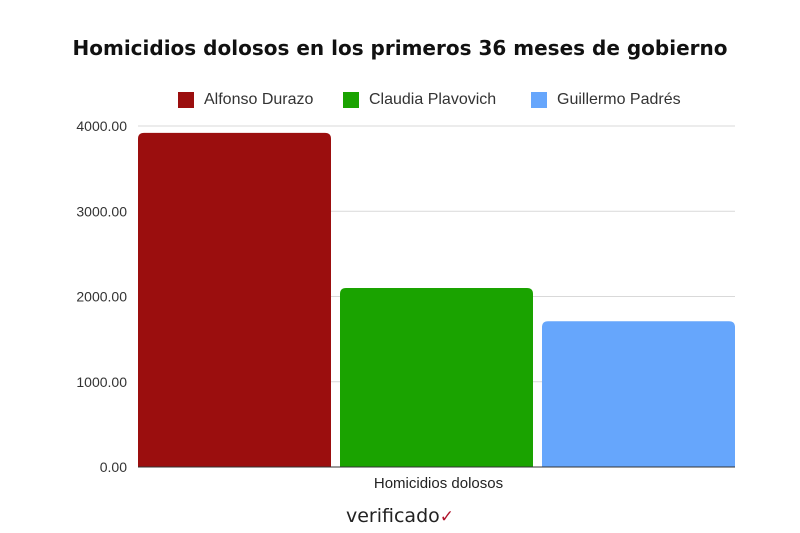 The image size is (800, 533). I want to click on verificado-logo: verificado✓, so click(400, 516).